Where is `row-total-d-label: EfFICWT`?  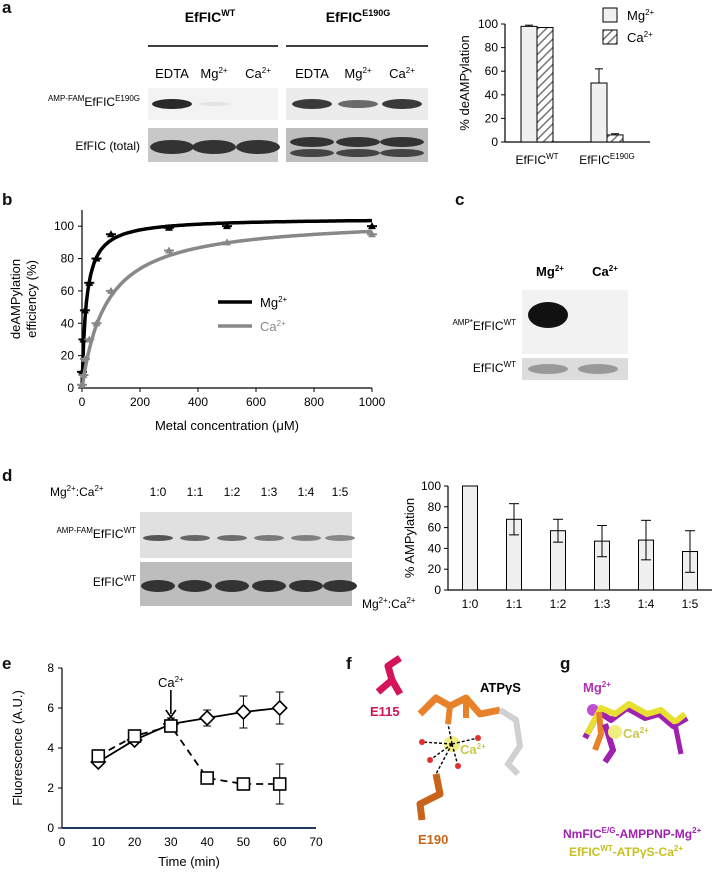 row-total-d-label: EfFICWT is located at coordinates (114, 581).